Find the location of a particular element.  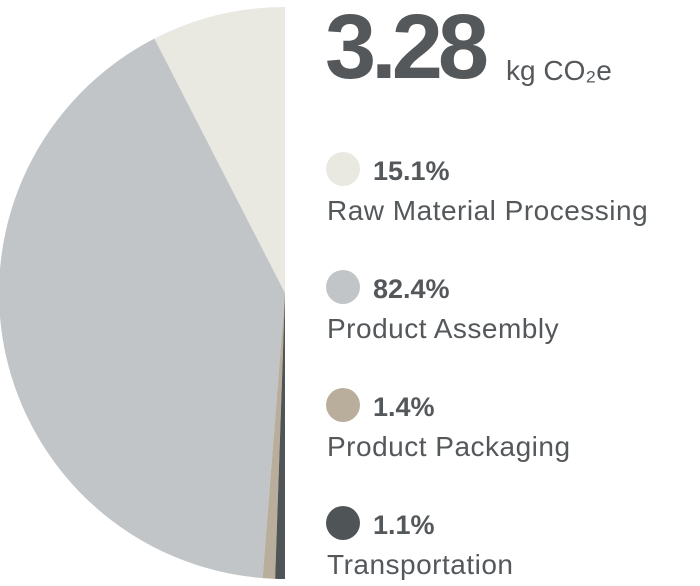

legend-label: Transportation is located at coordinates (420, 564).